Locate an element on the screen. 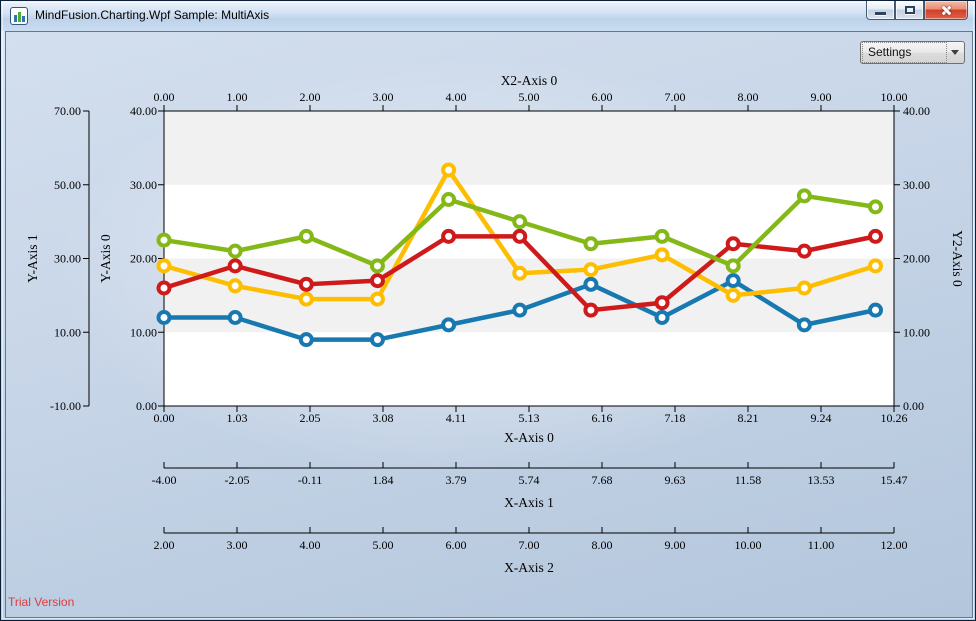 This screenshot has height=621, width=976. maximize-button is located at coordinates (909, 10).